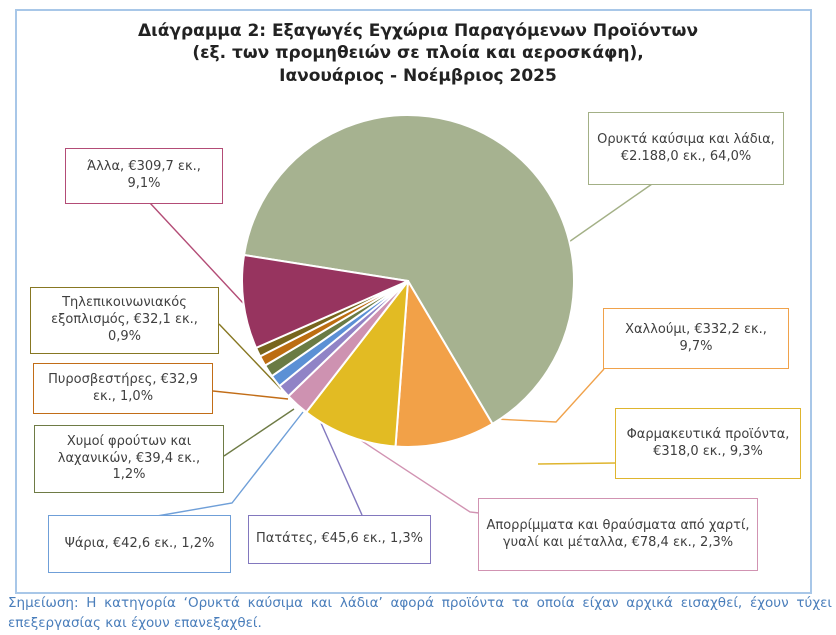  I want to click on callout-fish: Ψάρια, €42,6 εκ., 1,2%, so click(139, 544).